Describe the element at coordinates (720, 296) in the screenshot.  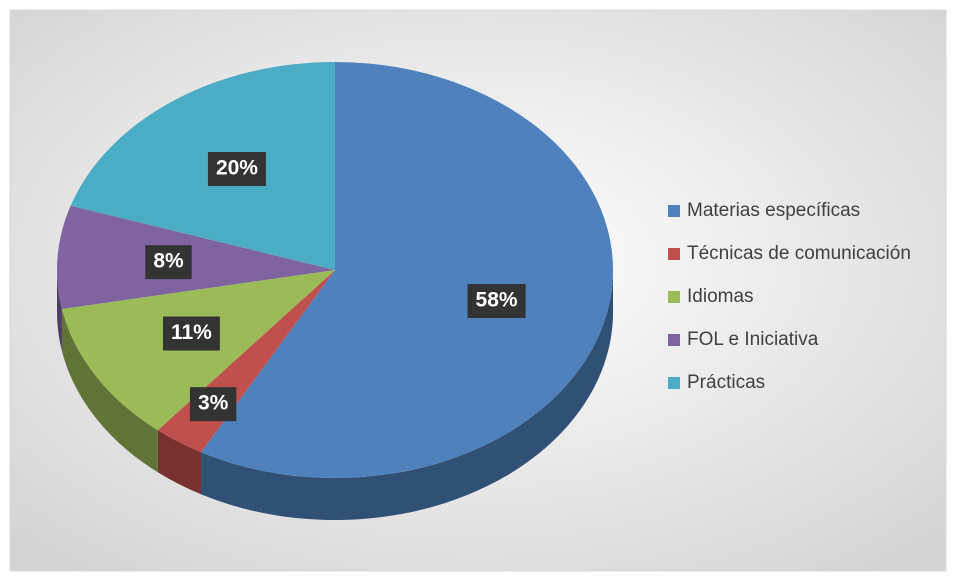
I see `legend-label: Idiomas` at that location.